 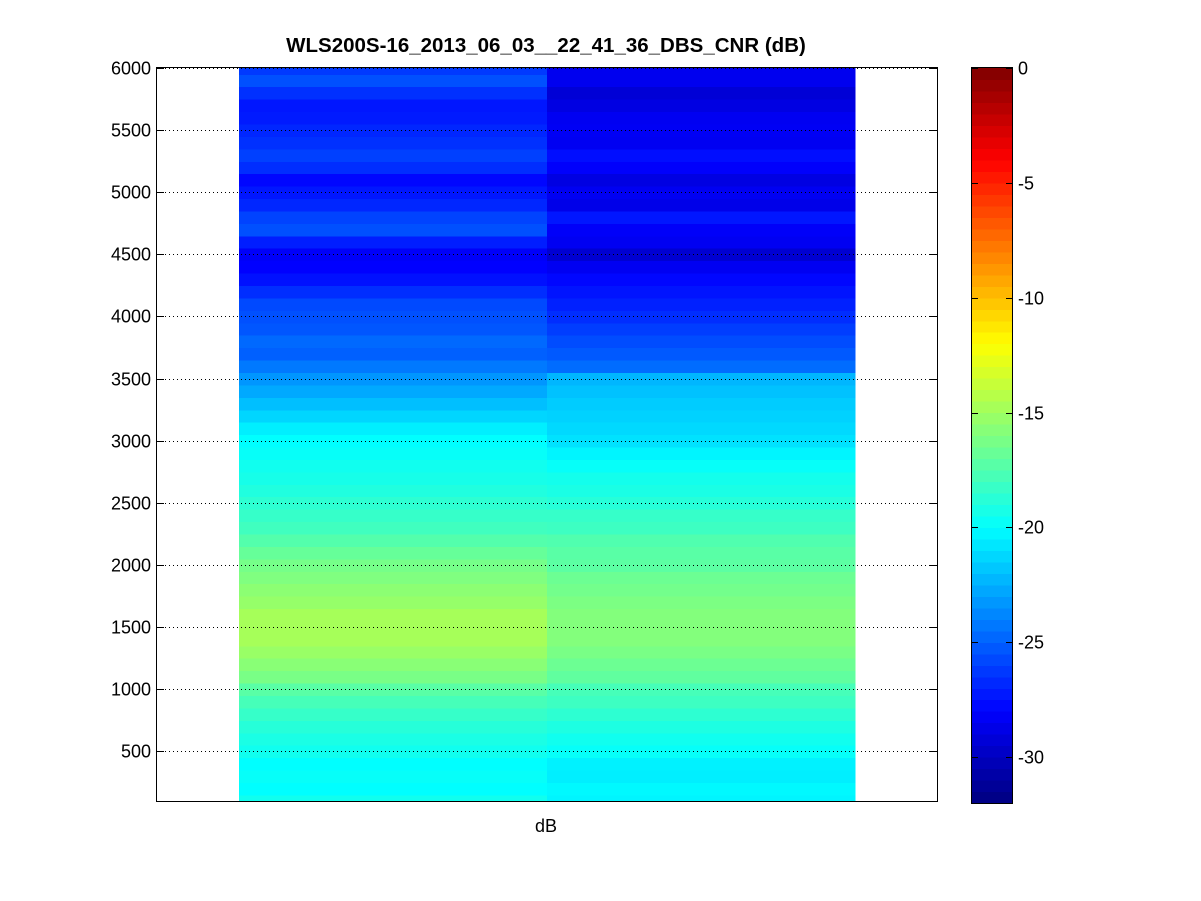 I want to click on y-tick-label: 1500, so click(x=131, y=628).